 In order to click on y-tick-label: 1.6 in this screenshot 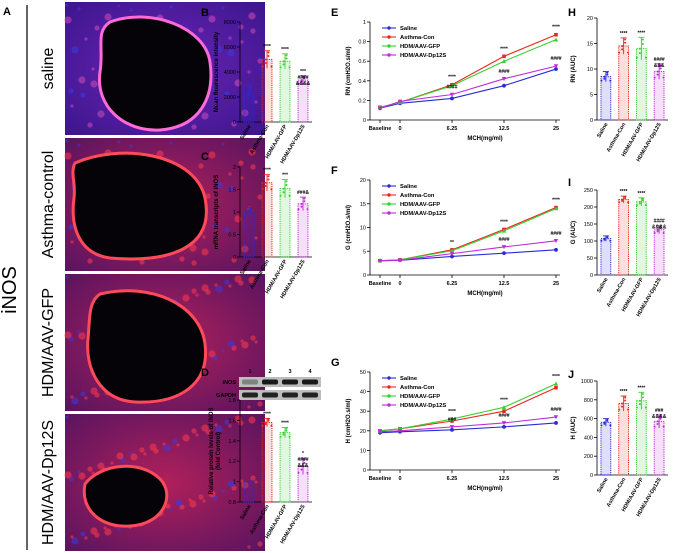, I will do `click(232, 421)`.